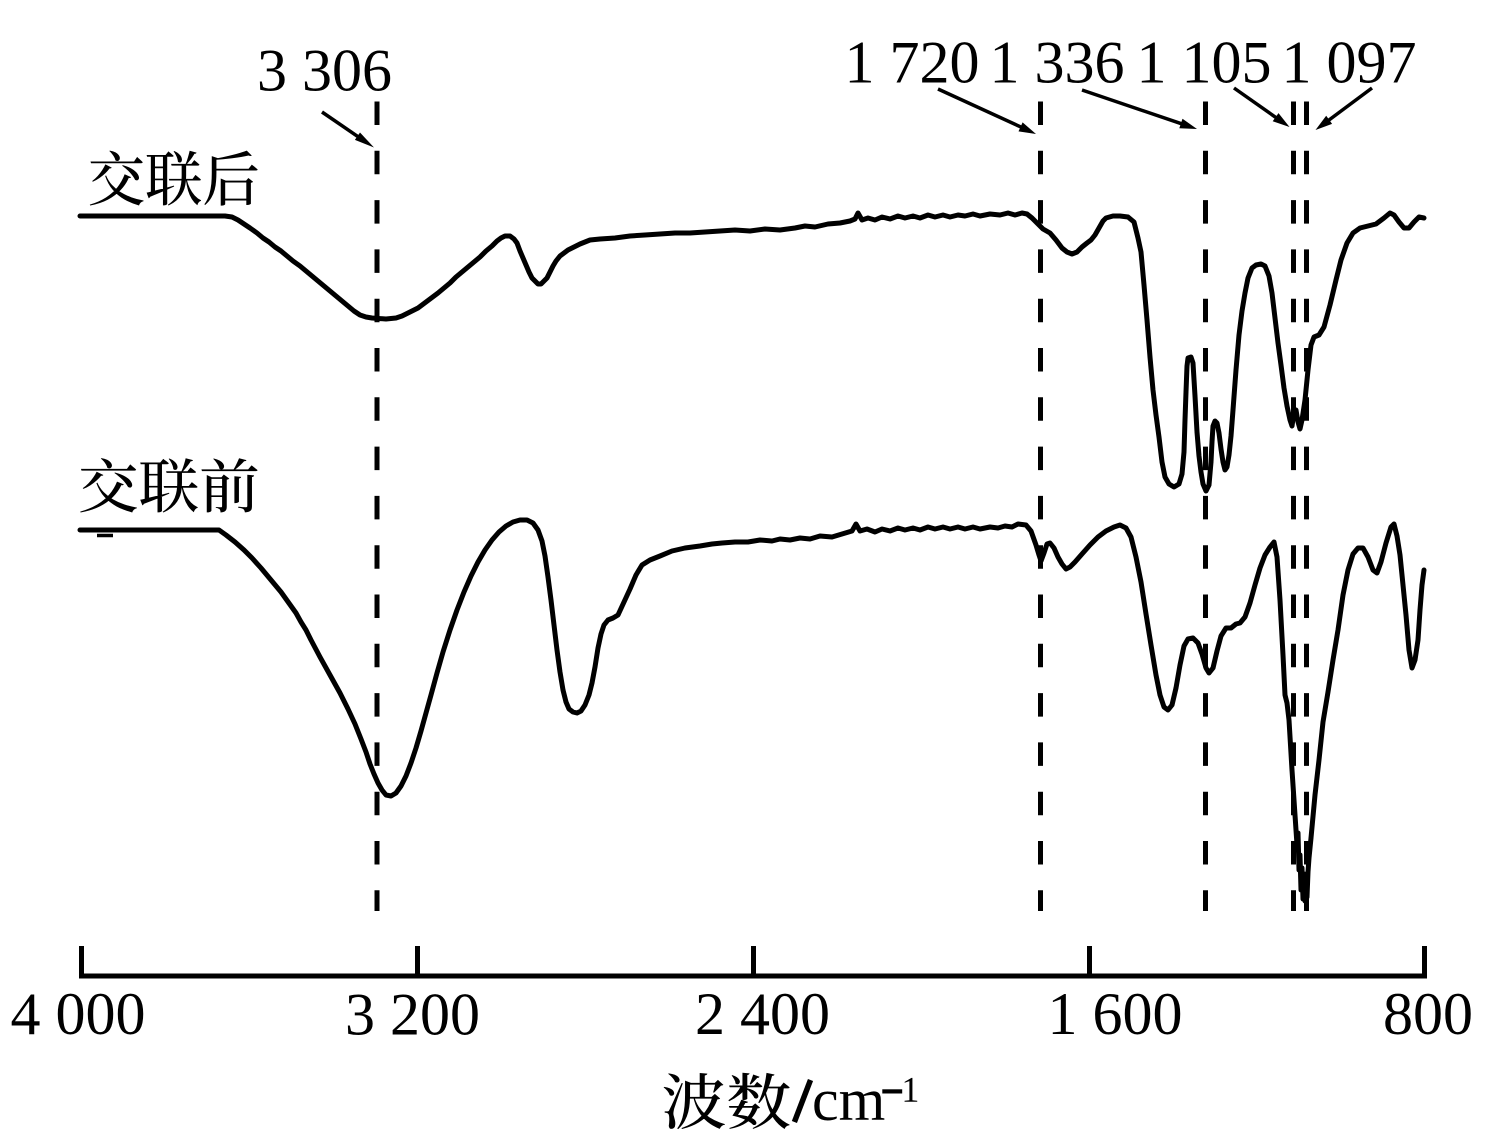 This screenshot has height=1148, width=1488. Describe the element at coordinates (762, 1014) in the screenshot. I see `svg-text: 2 400` at that location.